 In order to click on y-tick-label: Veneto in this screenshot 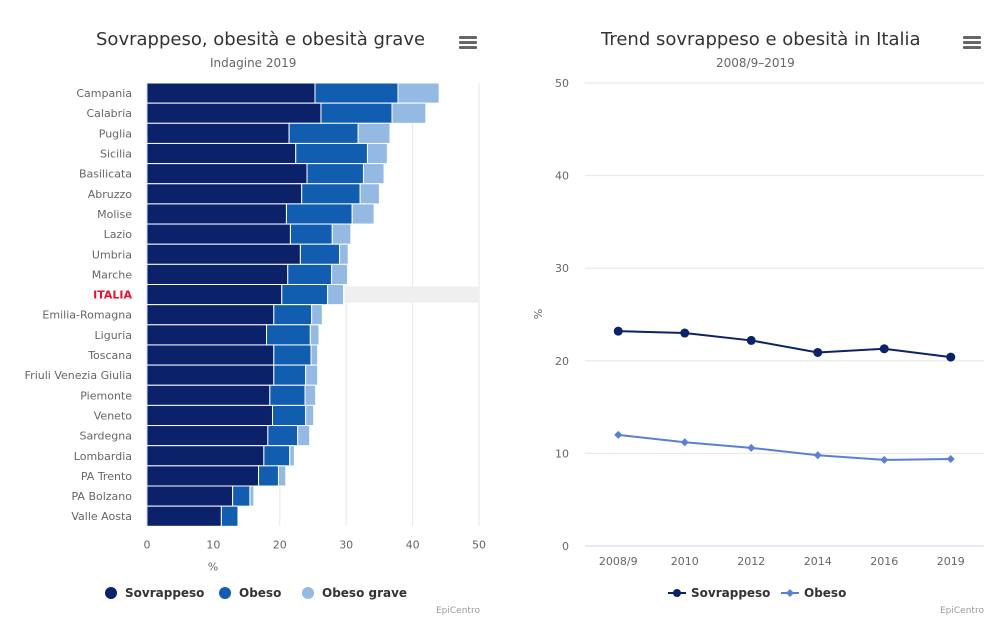, I will do `click(113, 415)`.